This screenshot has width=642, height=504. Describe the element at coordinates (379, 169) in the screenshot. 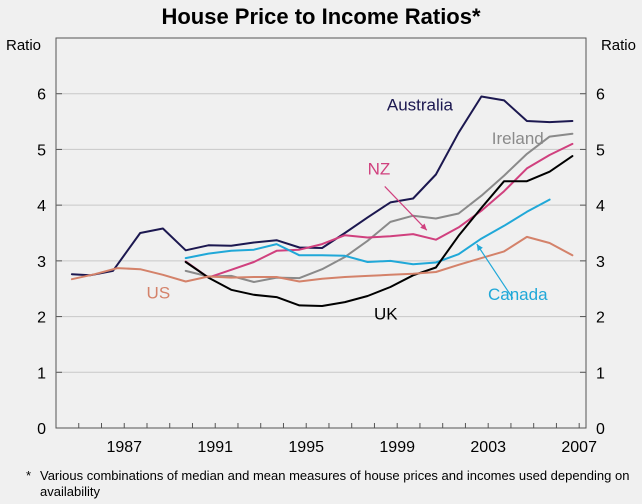

I see `series-label-nz: NZ` at that location.